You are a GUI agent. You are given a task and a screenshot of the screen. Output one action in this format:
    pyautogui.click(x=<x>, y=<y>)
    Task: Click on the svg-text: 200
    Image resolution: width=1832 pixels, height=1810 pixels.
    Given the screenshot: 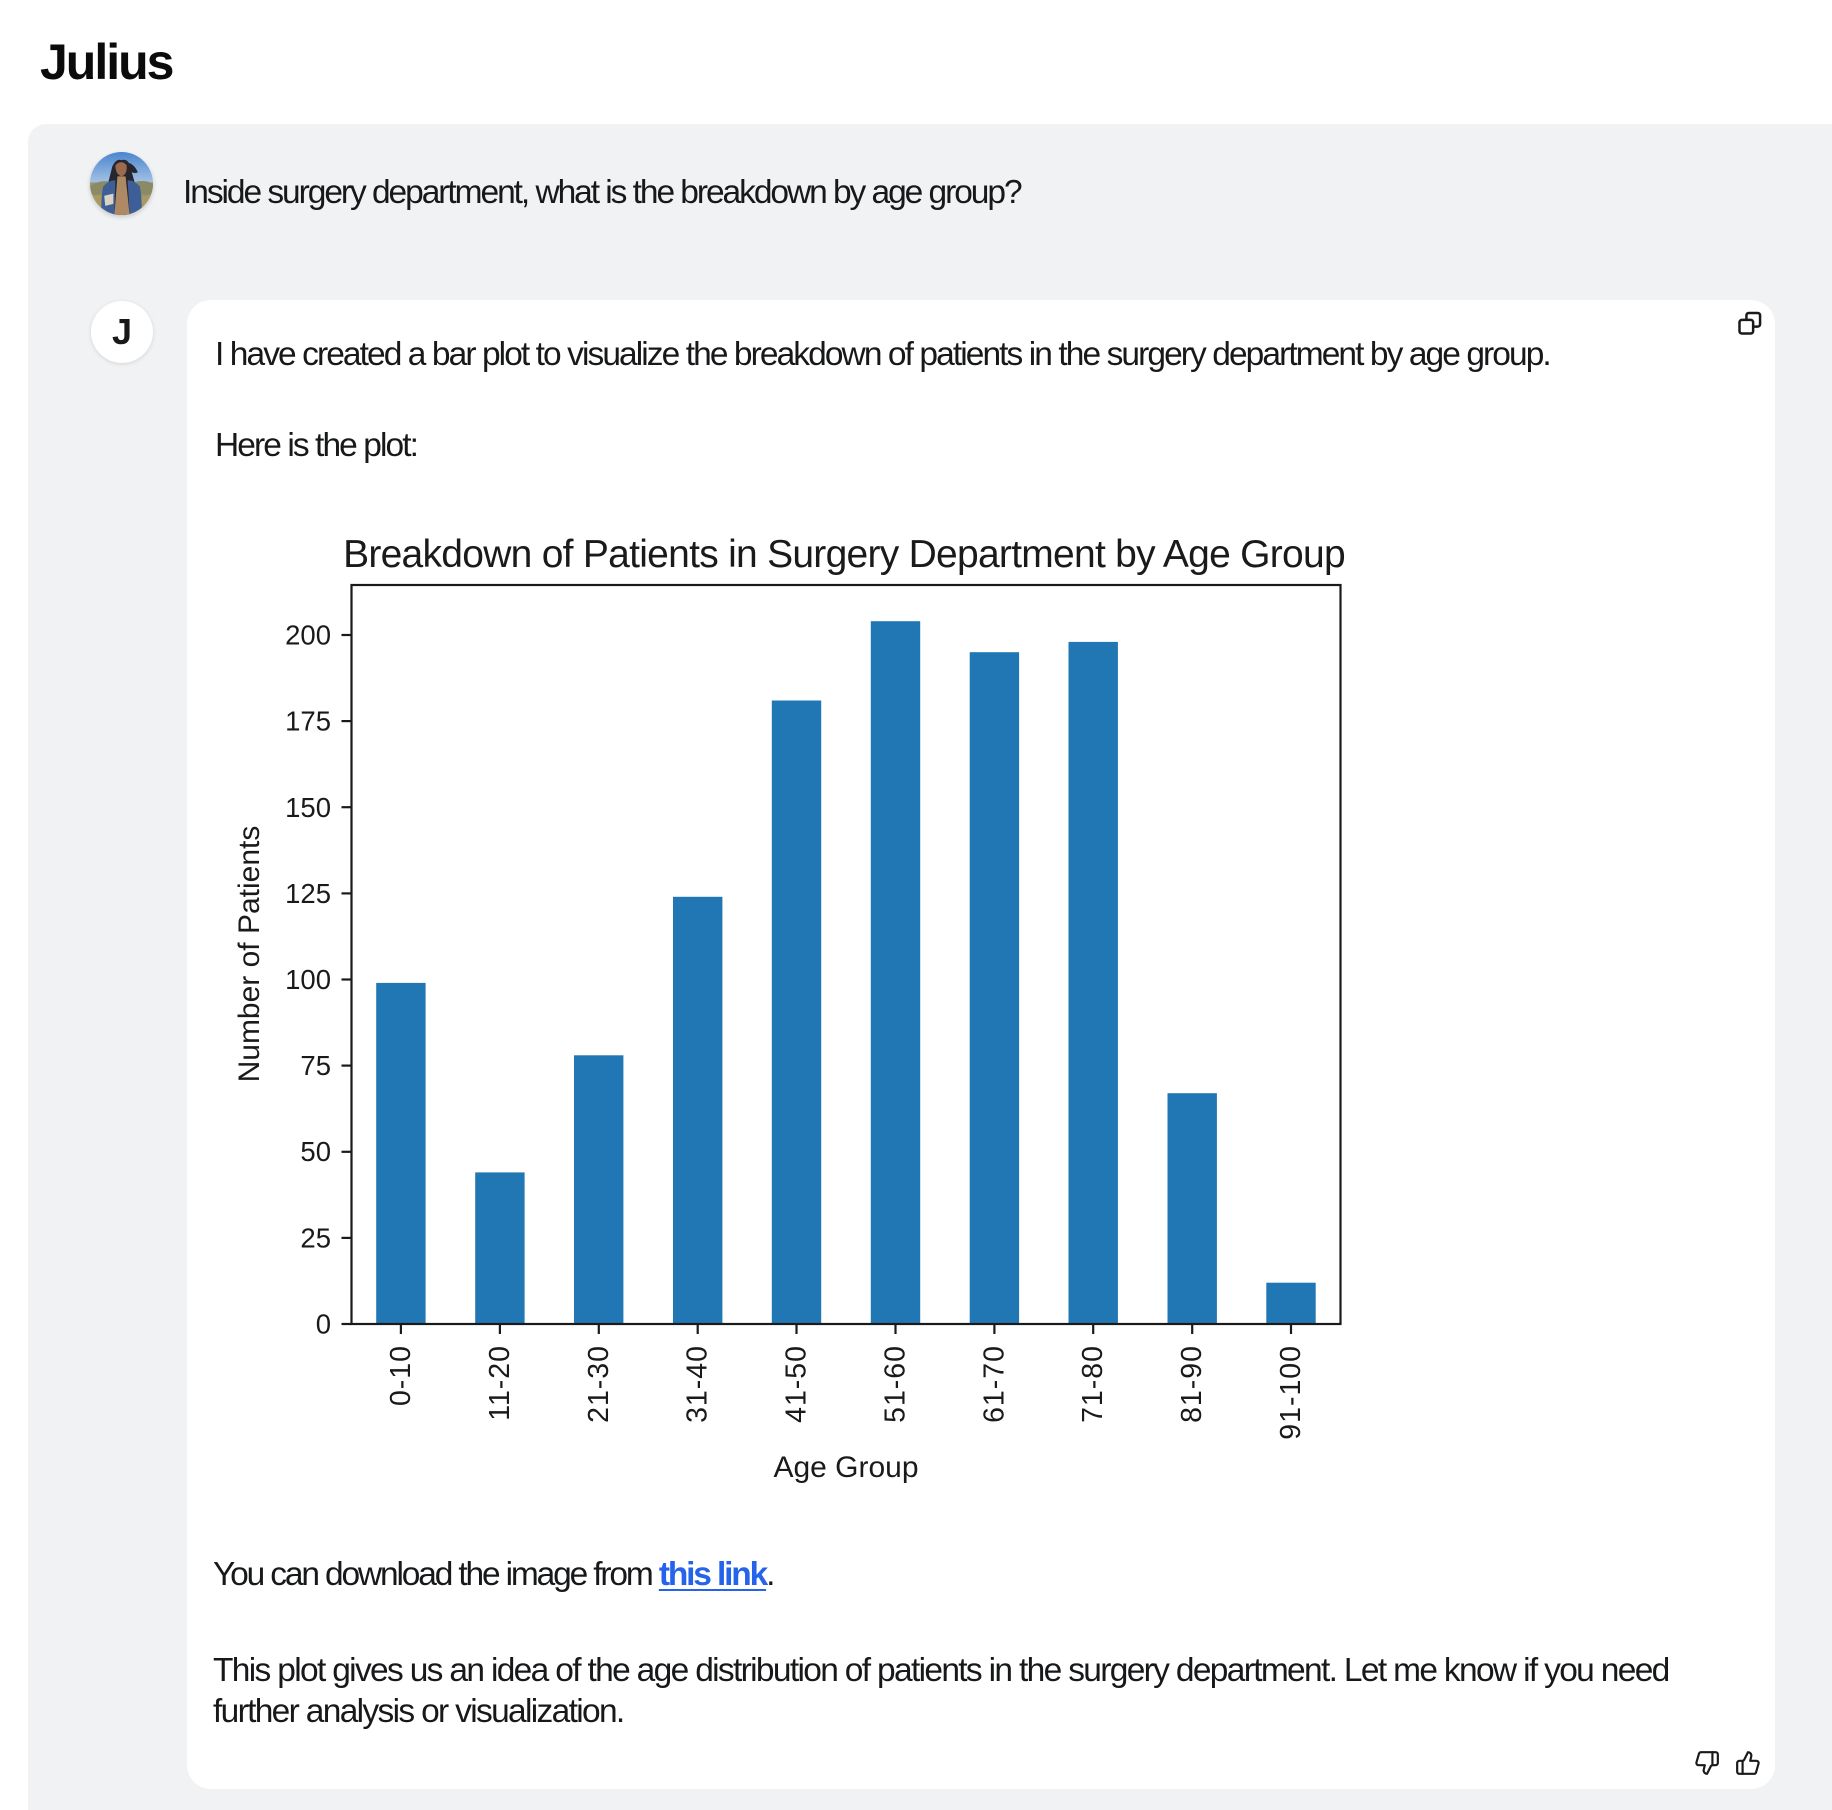 What is the action you would take?
    pyautogui.click(x=308, y=635)
    